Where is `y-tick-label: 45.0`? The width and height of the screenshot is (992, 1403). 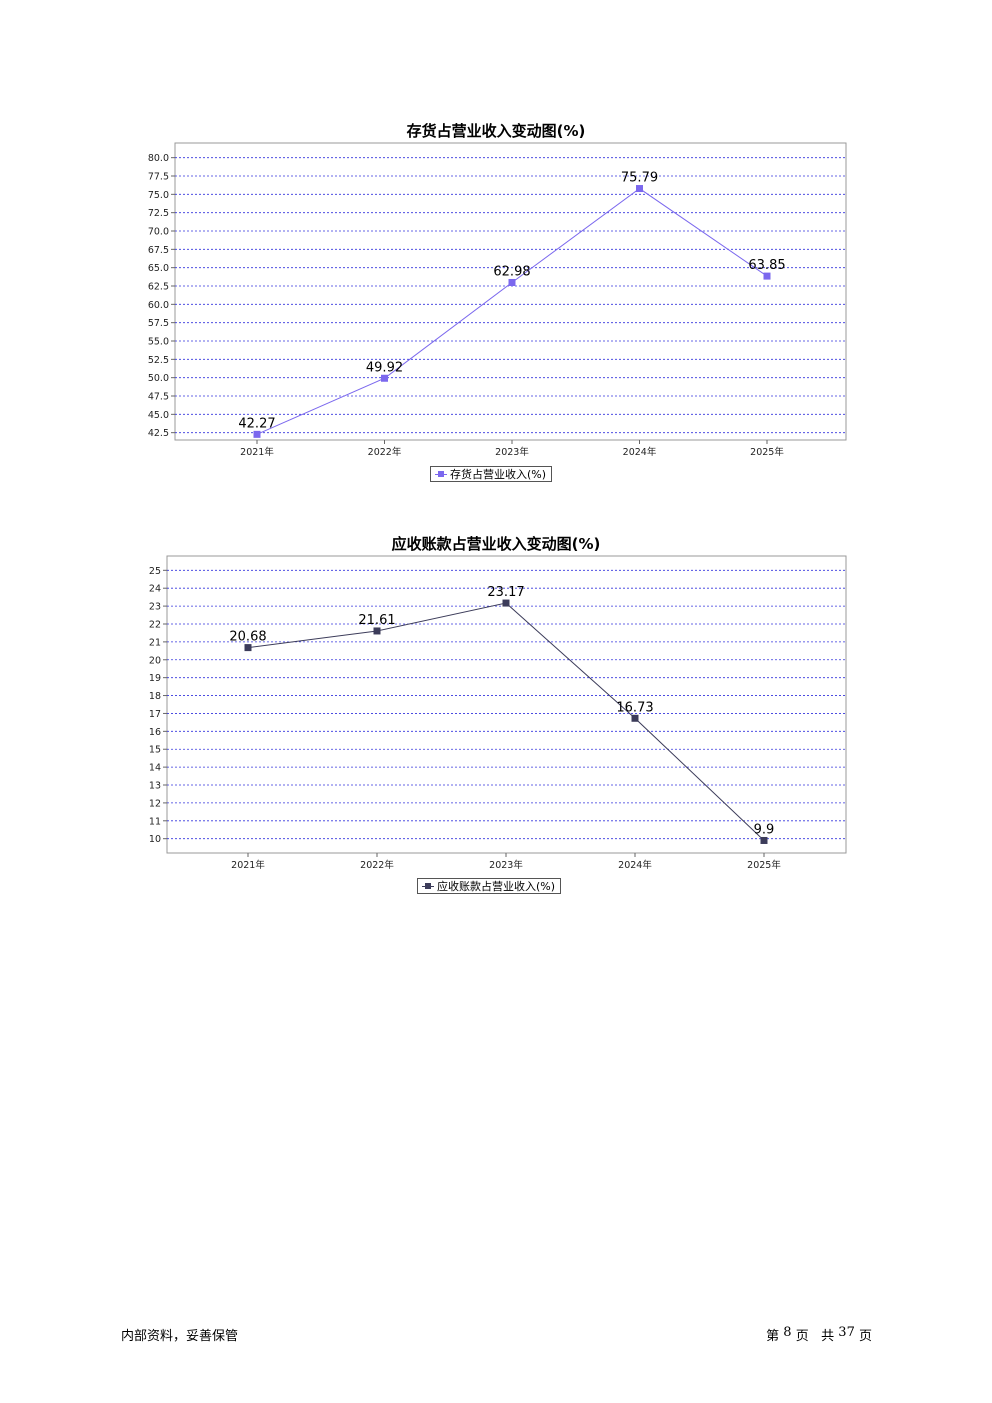 y-tick-label: 45.0 is located at coordinates (158, 415).